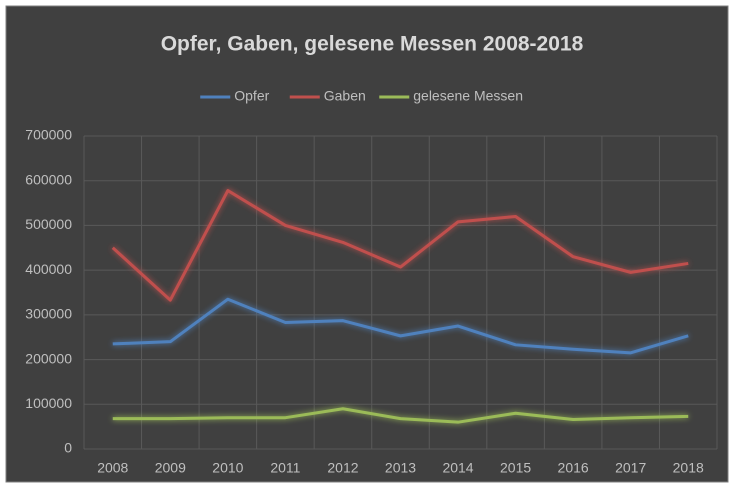  Describe the element at coordinates (48, 224) in the screenshot. I see `y-tick-label: 500000` at that location.